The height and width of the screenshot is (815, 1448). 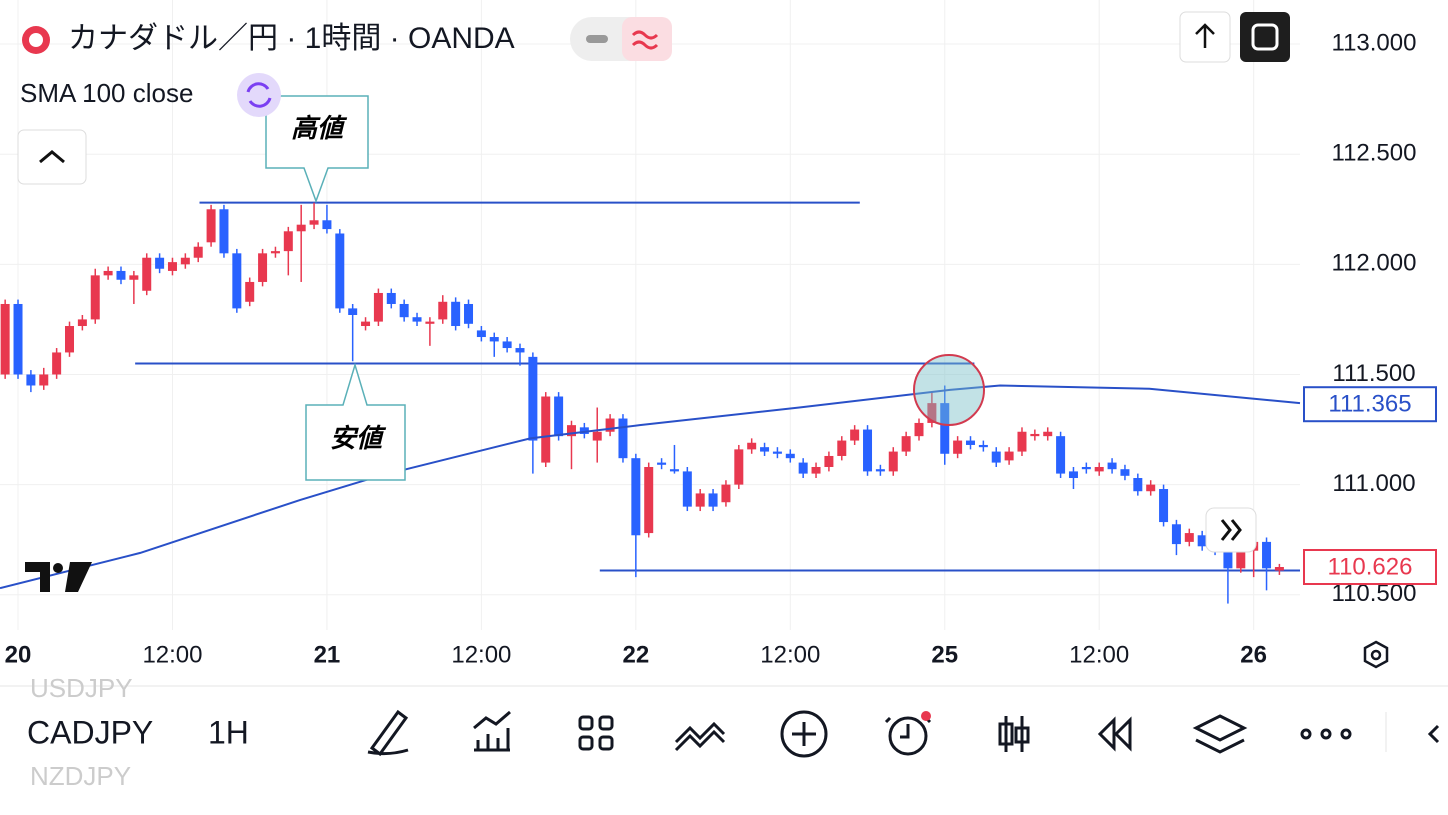 I want to click on indicator-tool, so click(x=492, y=731).